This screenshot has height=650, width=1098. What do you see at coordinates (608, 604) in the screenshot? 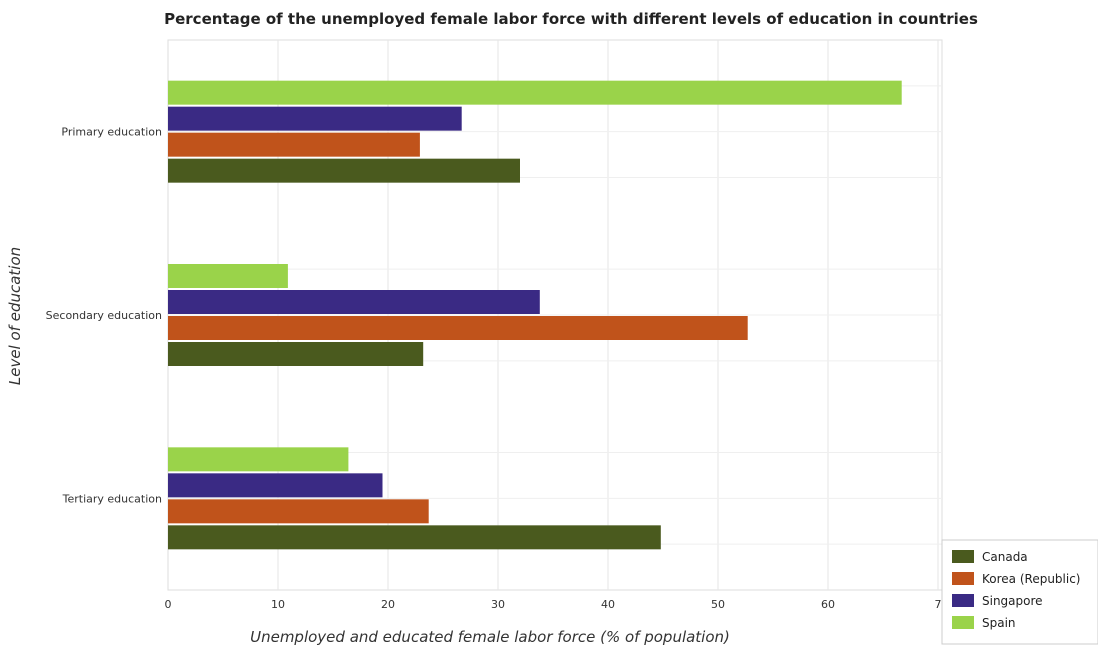
I see `x-tick-label: 40` at bounding box center [608, 604].